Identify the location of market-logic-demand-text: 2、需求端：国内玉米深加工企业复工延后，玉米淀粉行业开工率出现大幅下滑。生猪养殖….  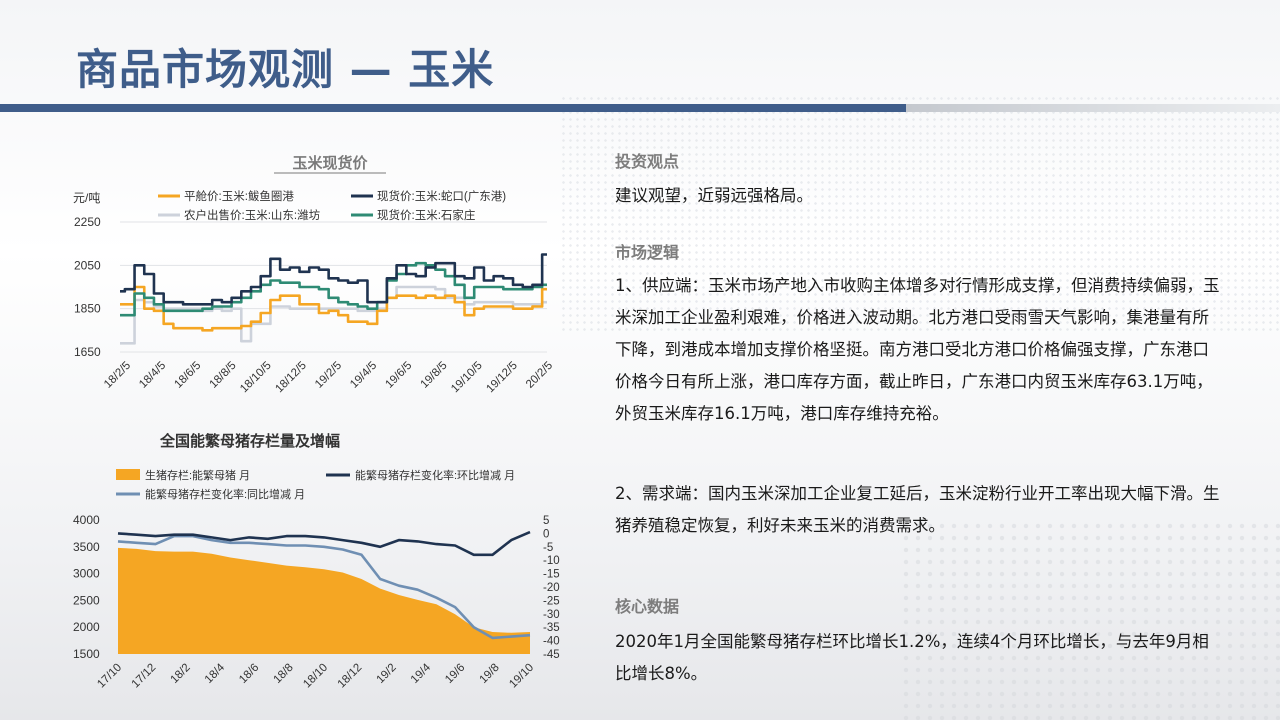
(917, 509).